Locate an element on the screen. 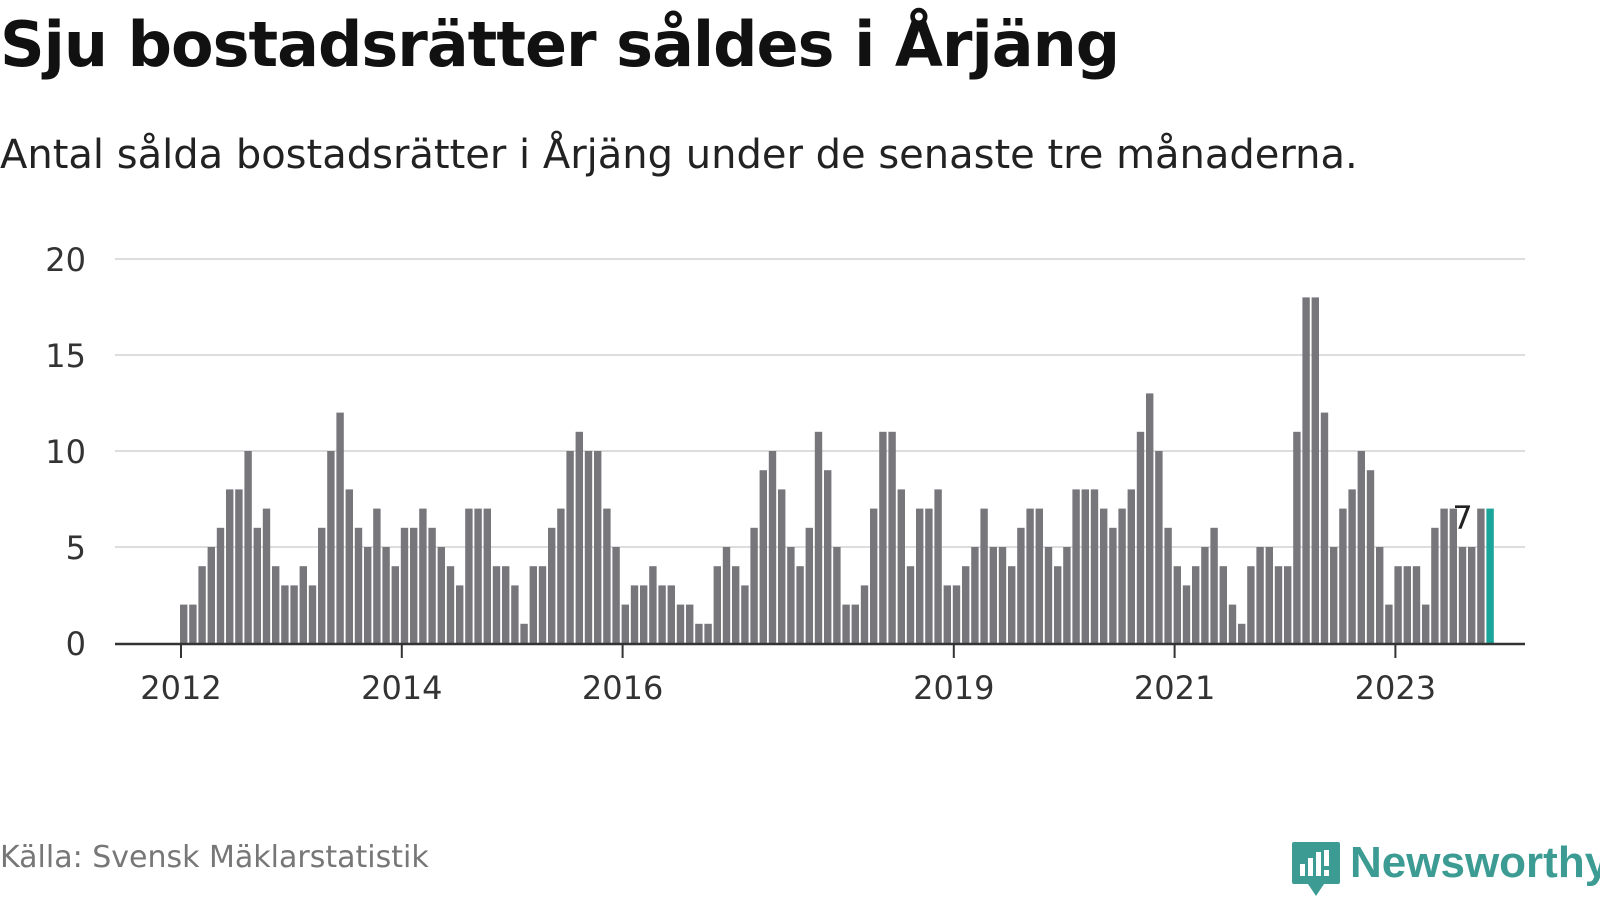 Image resolution: width=1600 pixels, height=900 pixels. x-tick-label: 2021 is located at coordinates (1174, 688).